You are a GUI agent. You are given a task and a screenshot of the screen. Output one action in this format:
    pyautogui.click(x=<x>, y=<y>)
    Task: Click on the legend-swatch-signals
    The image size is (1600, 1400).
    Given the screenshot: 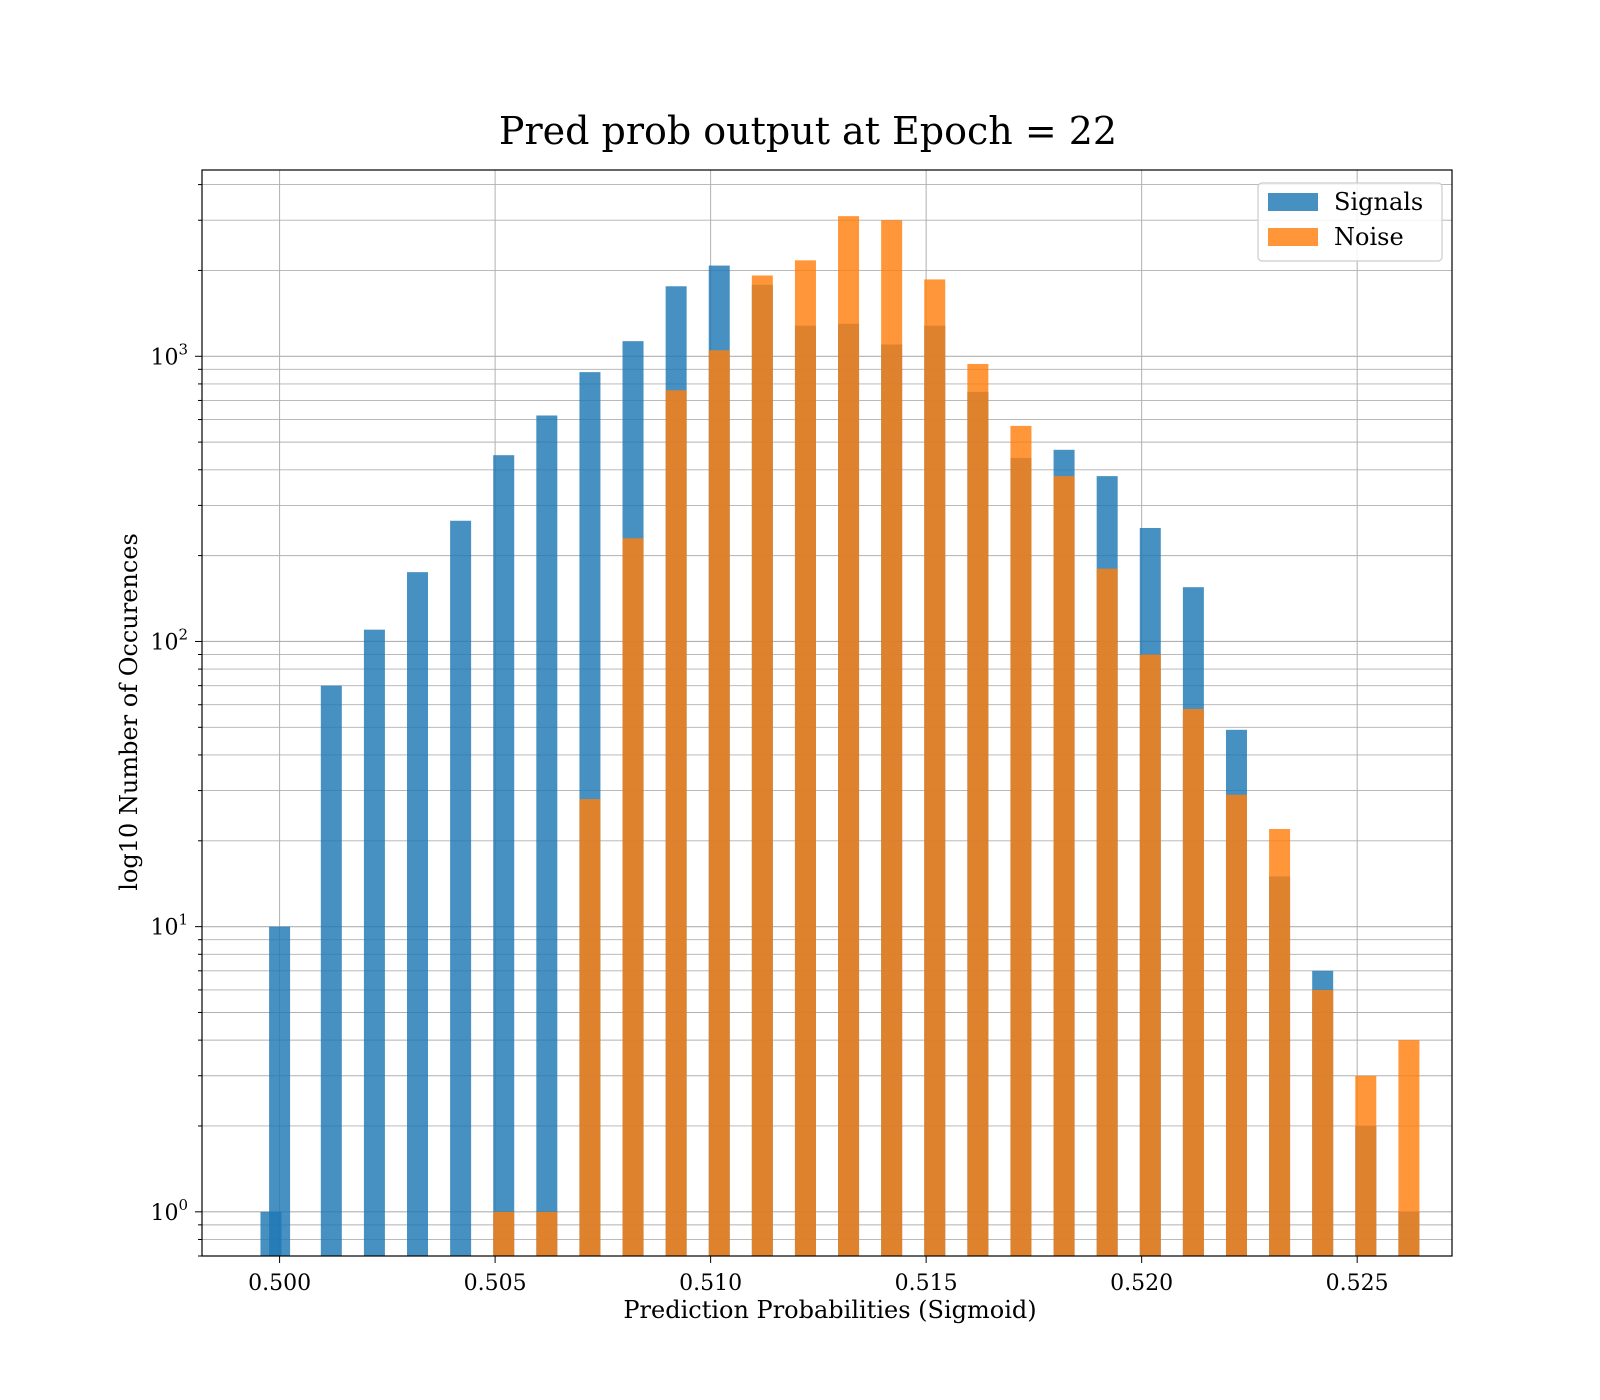 What is the action you would take?
    pyautogui.click(x=1293, y=202)
    